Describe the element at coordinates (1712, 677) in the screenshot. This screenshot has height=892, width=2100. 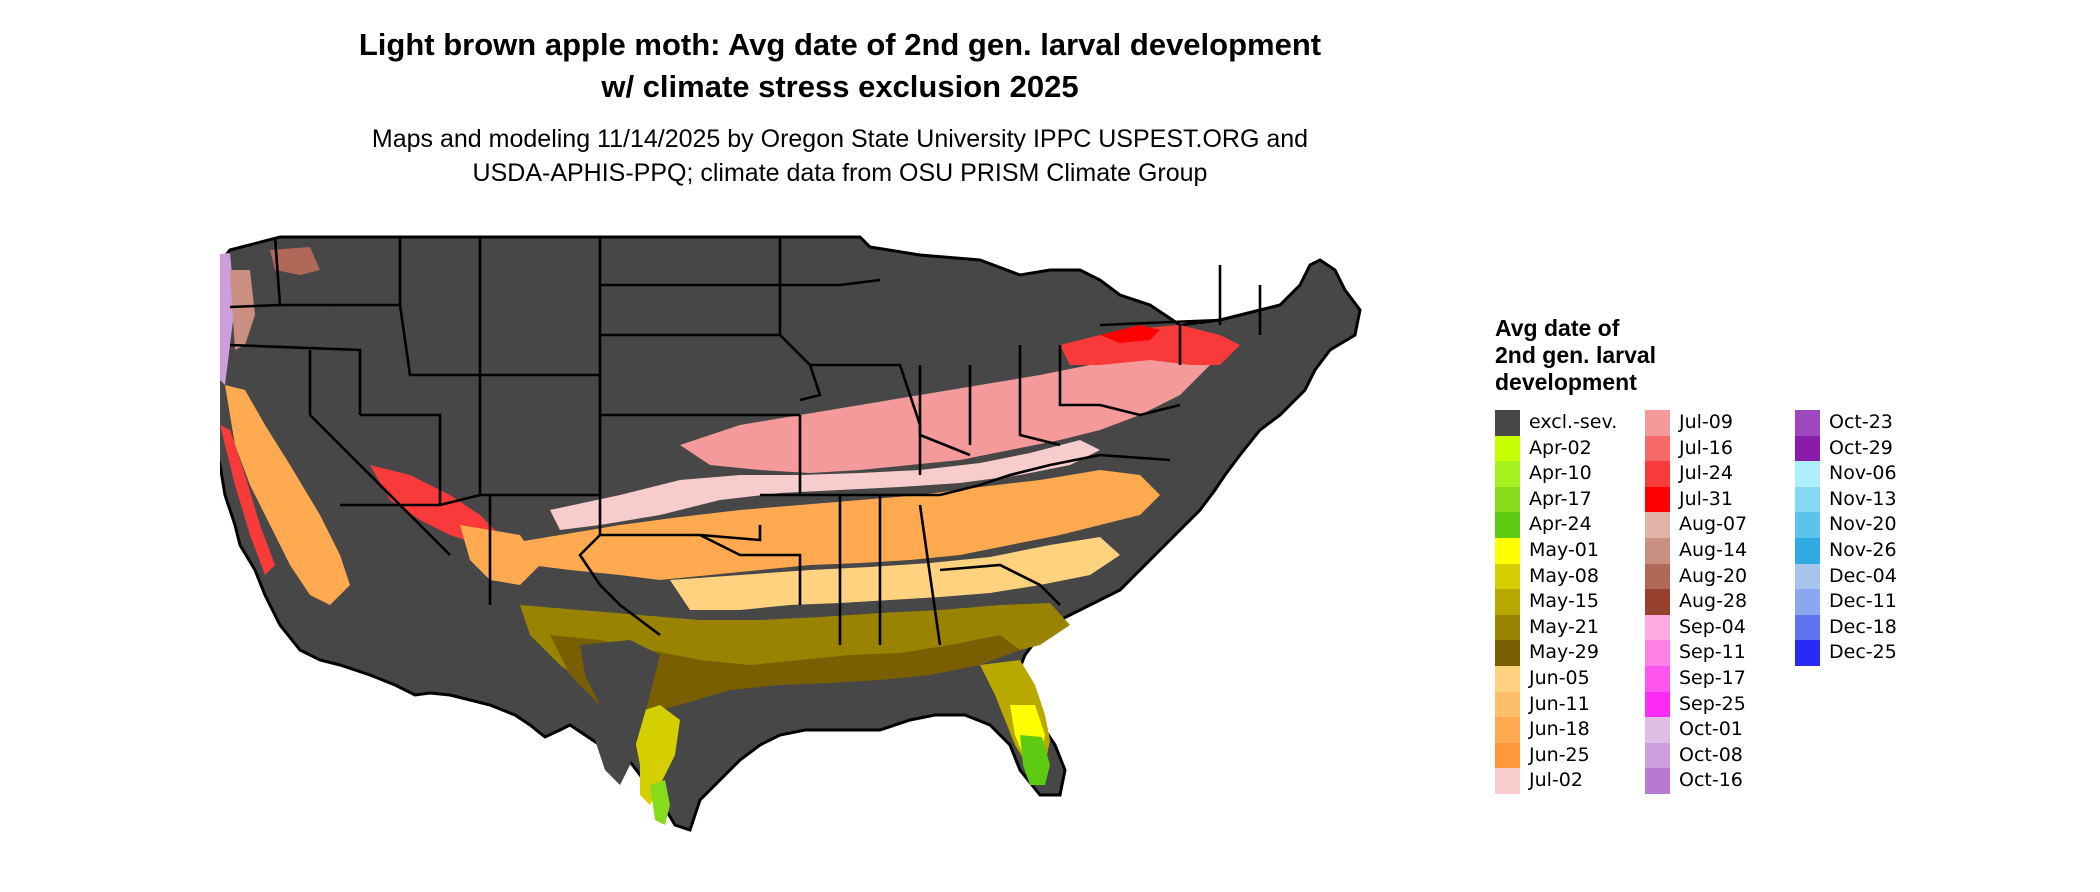
I see `legend-label: Sep-17` at that location.